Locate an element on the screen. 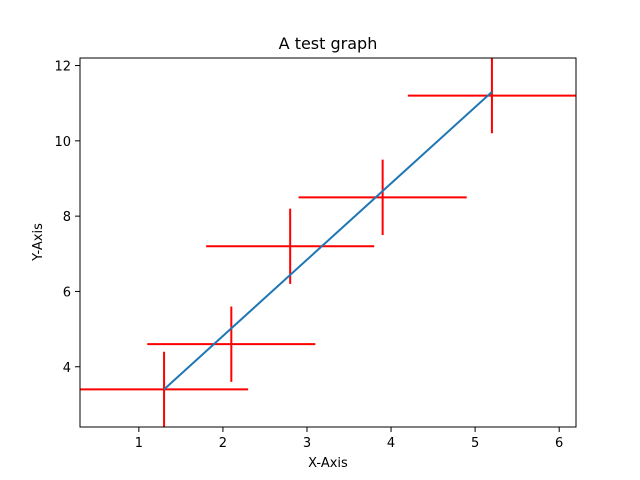  y-tick-label: 4 is located at coordinates (67, 368).